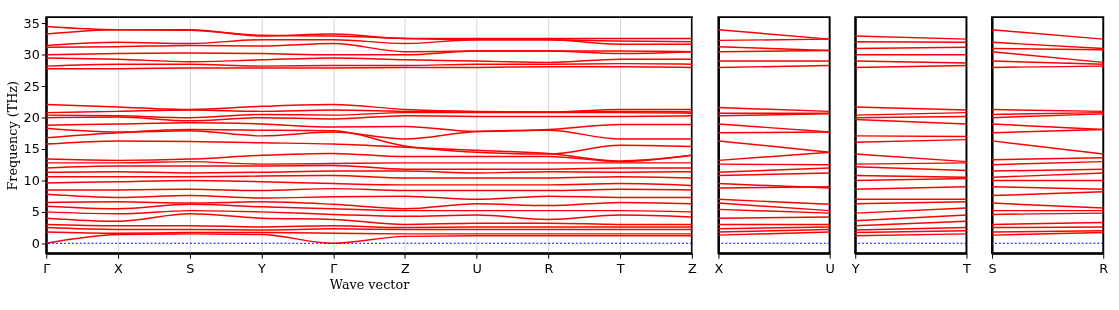 The width and height of the screenshot is (1119, 310). Describe the element at coordinates (35, 212) in the screenshot. I see `y-tick-label: 5` at that location.